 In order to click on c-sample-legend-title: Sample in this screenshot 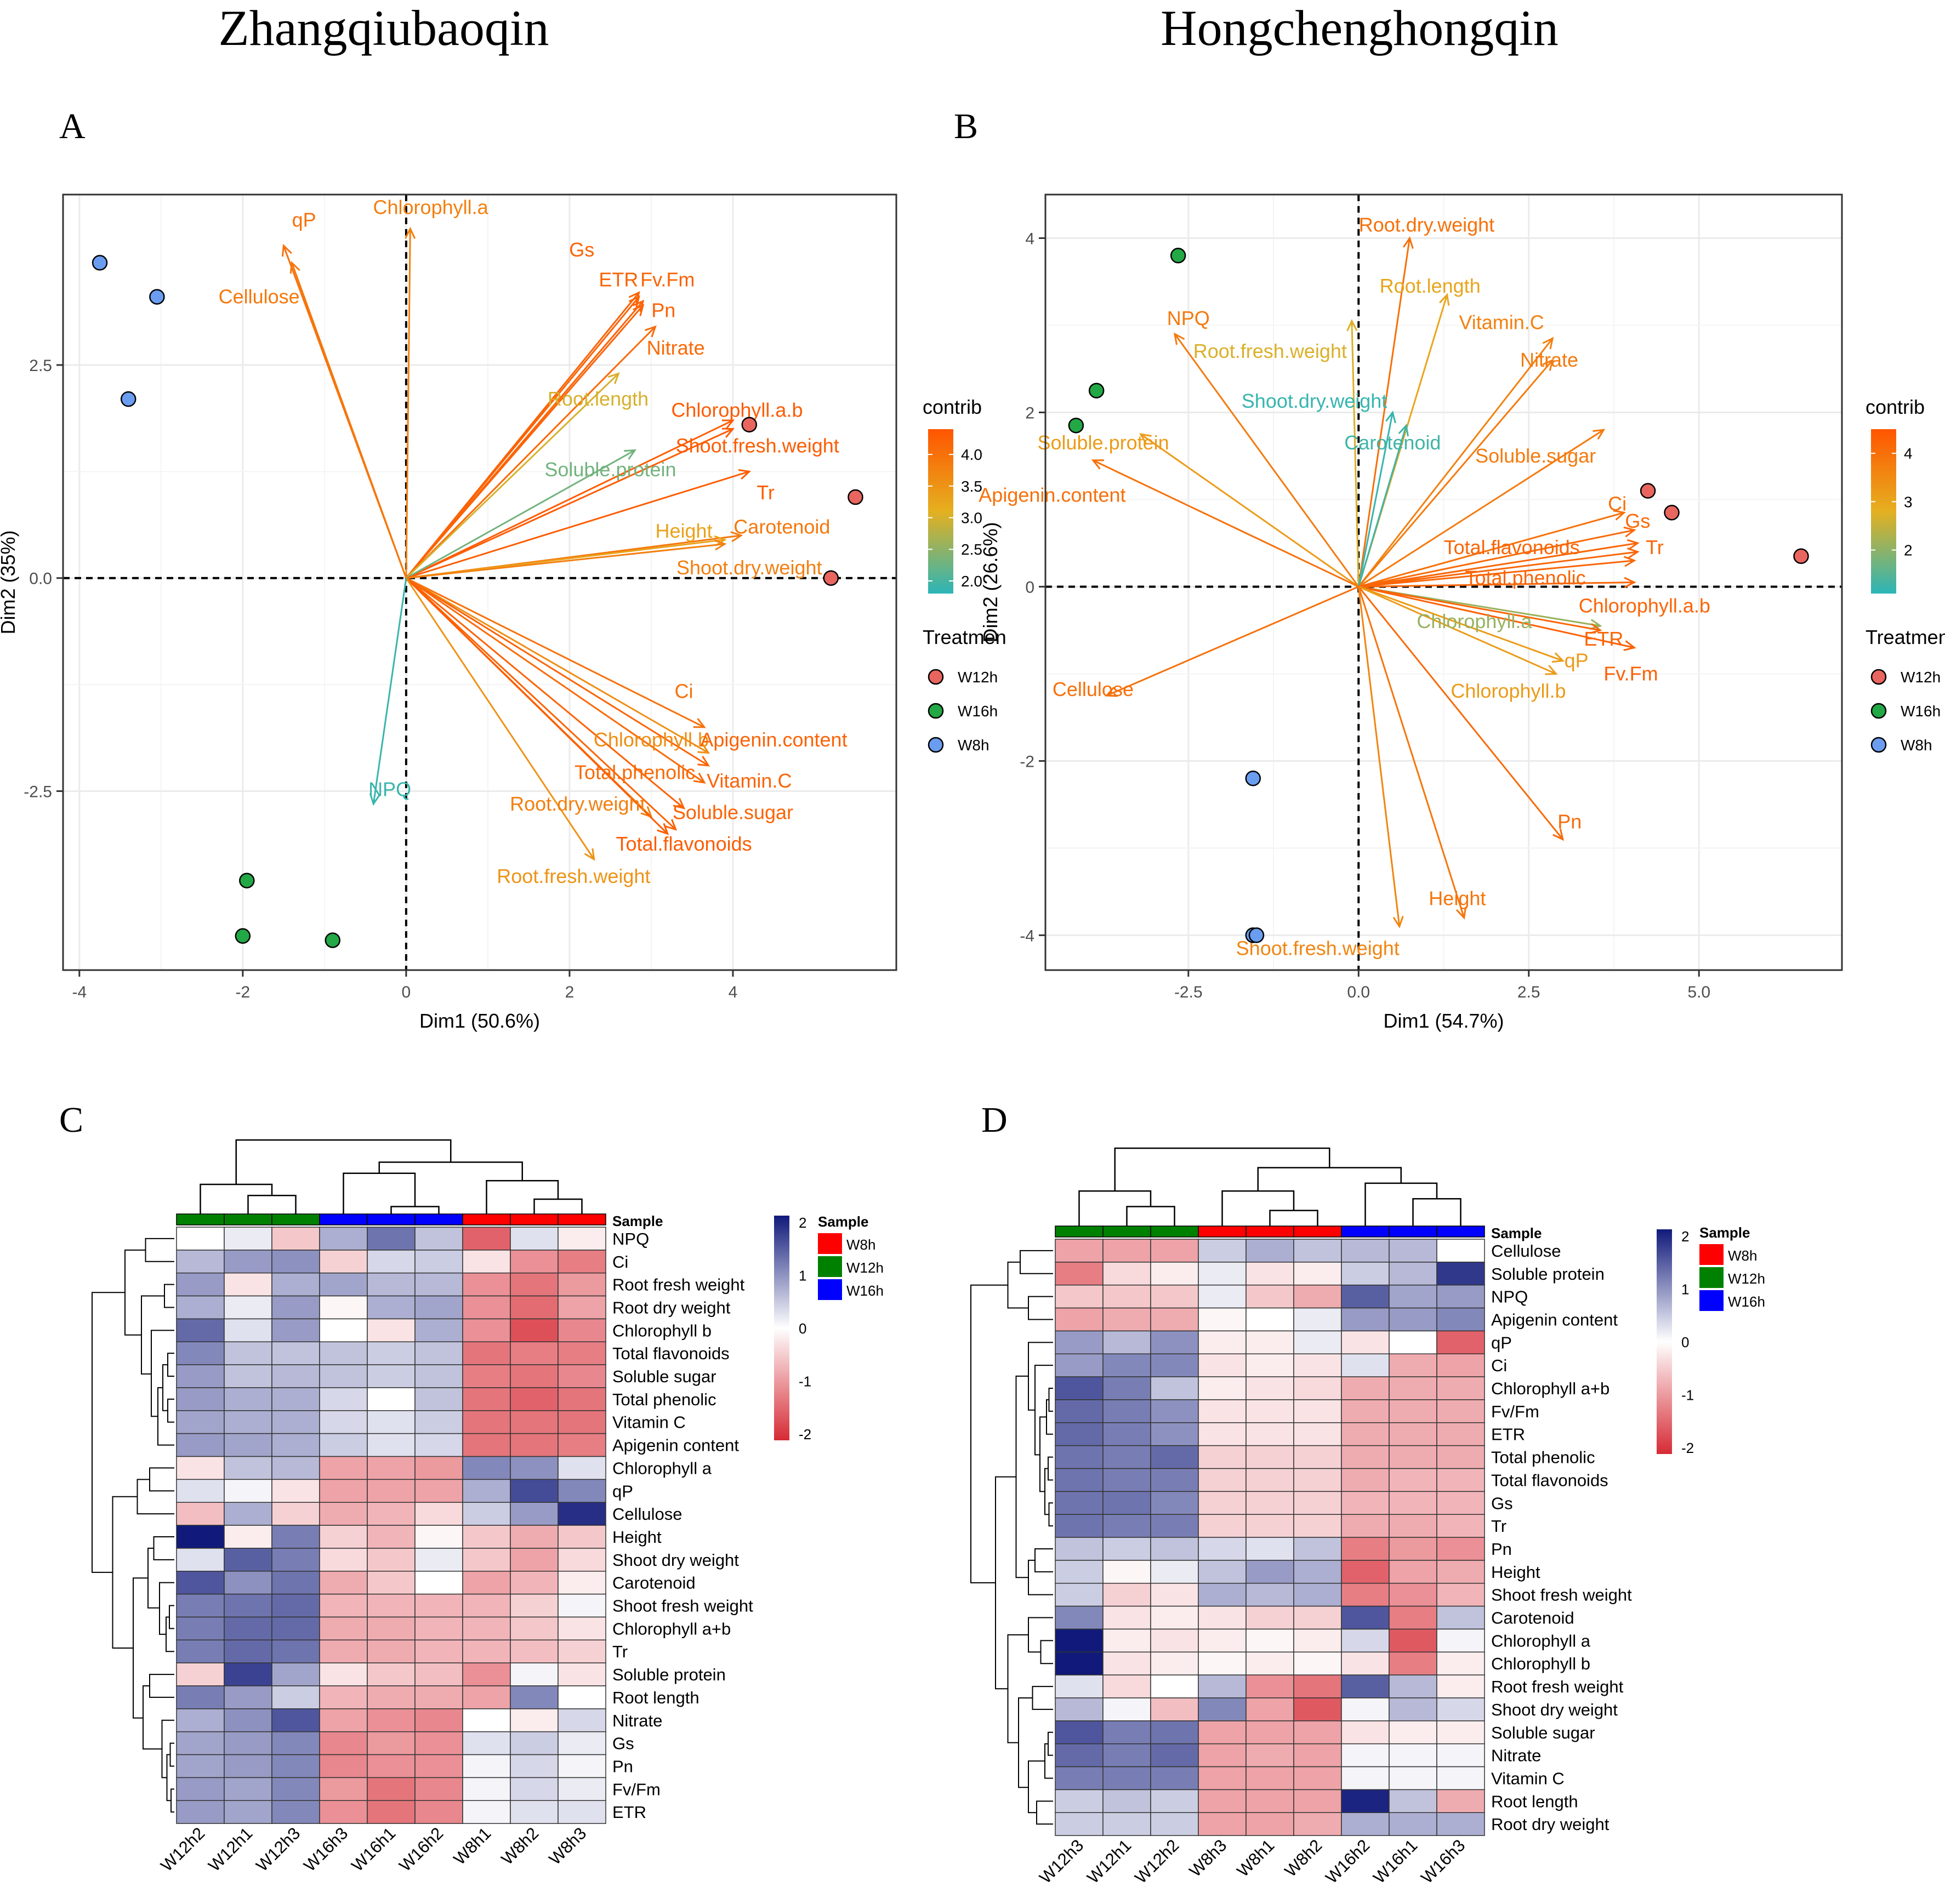, I will do `click(843, 1221)`.